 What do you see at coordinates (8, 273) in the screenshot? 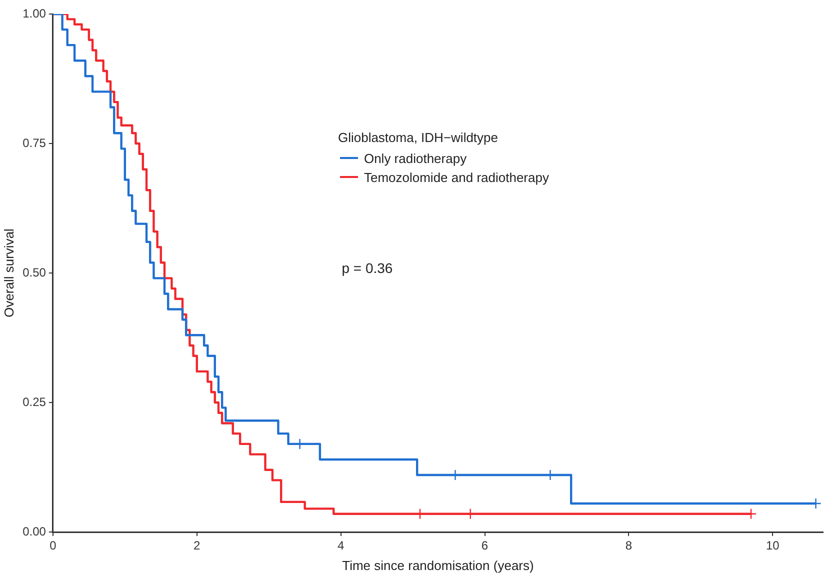
I see `y-axis-title: Overall survival` at bounding box center [8, 273].